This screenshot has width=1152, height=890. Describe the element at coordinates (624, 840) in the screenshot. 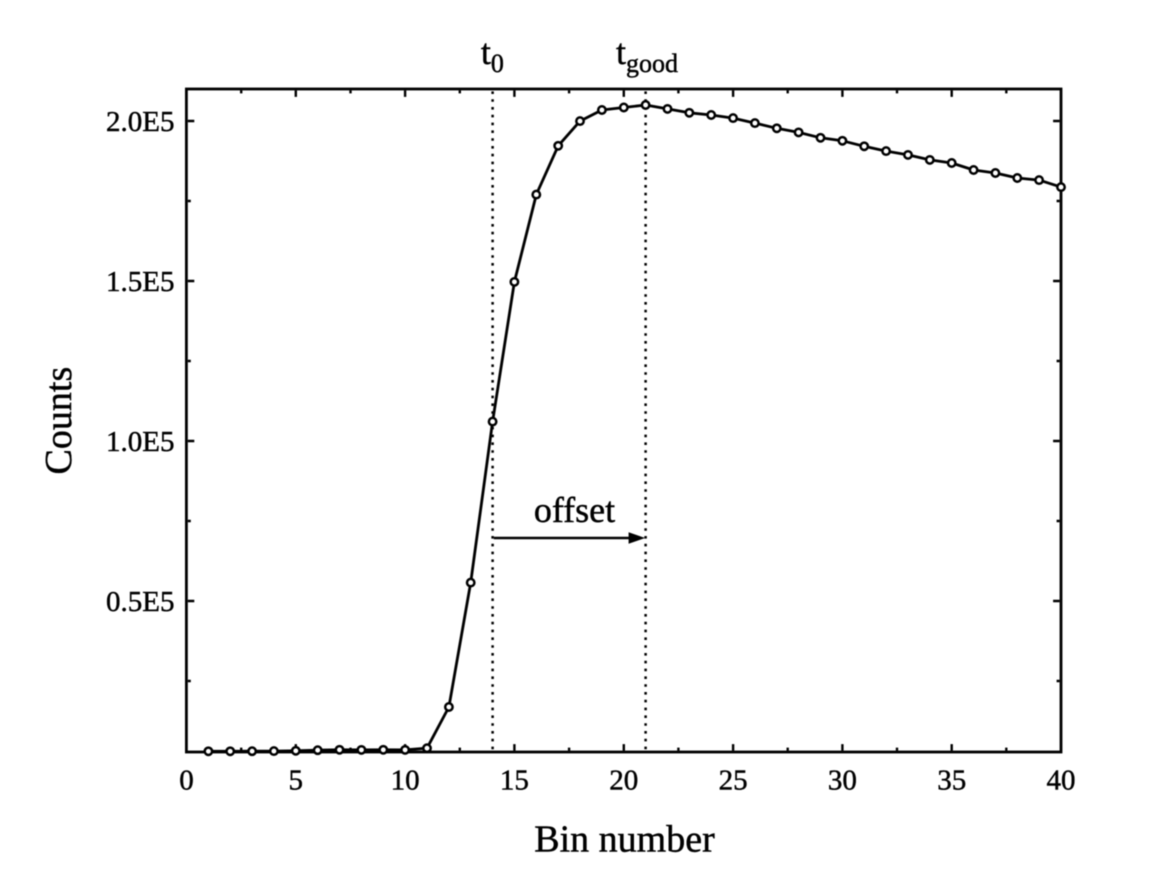

I see `svg-text: Bin number` at that location.